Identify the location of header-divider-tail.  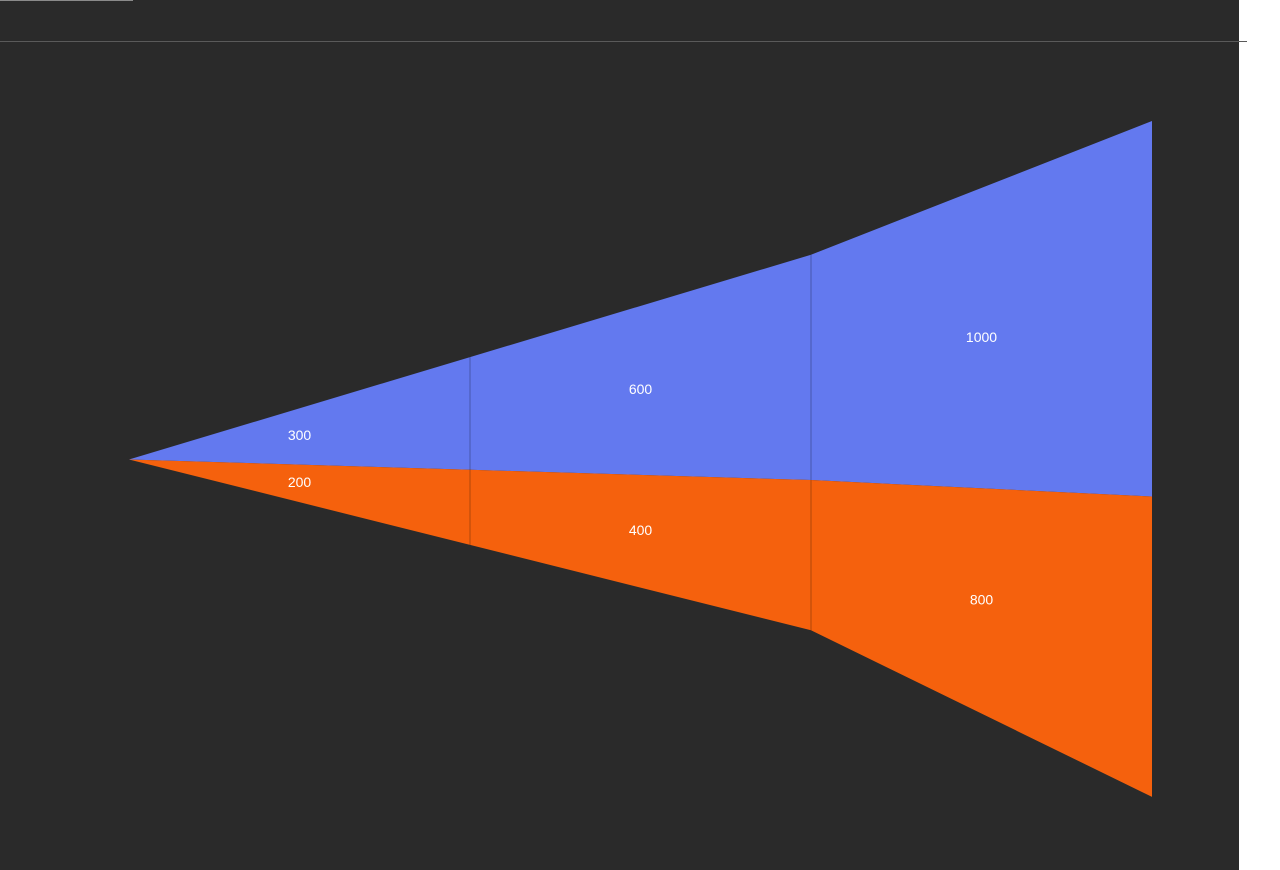
(1243, 41).